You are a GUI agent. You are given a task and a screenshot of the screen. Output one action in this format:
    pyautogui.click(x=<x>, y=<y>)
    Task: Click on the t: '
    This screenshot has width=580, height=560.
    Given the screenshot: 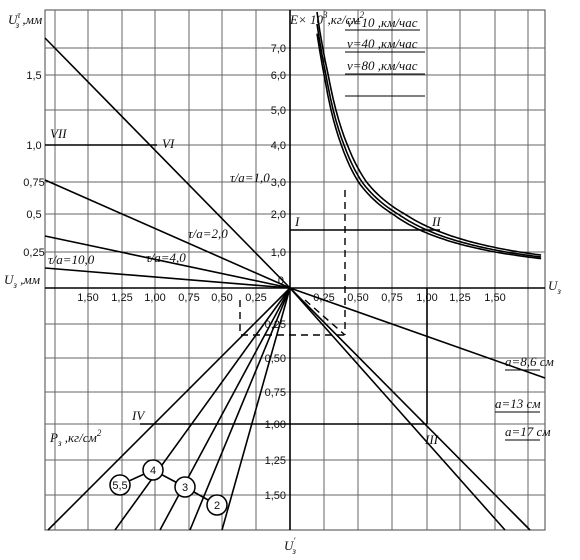 What is the action you would take?
    pyautogui.click(x=294, y=541)
    